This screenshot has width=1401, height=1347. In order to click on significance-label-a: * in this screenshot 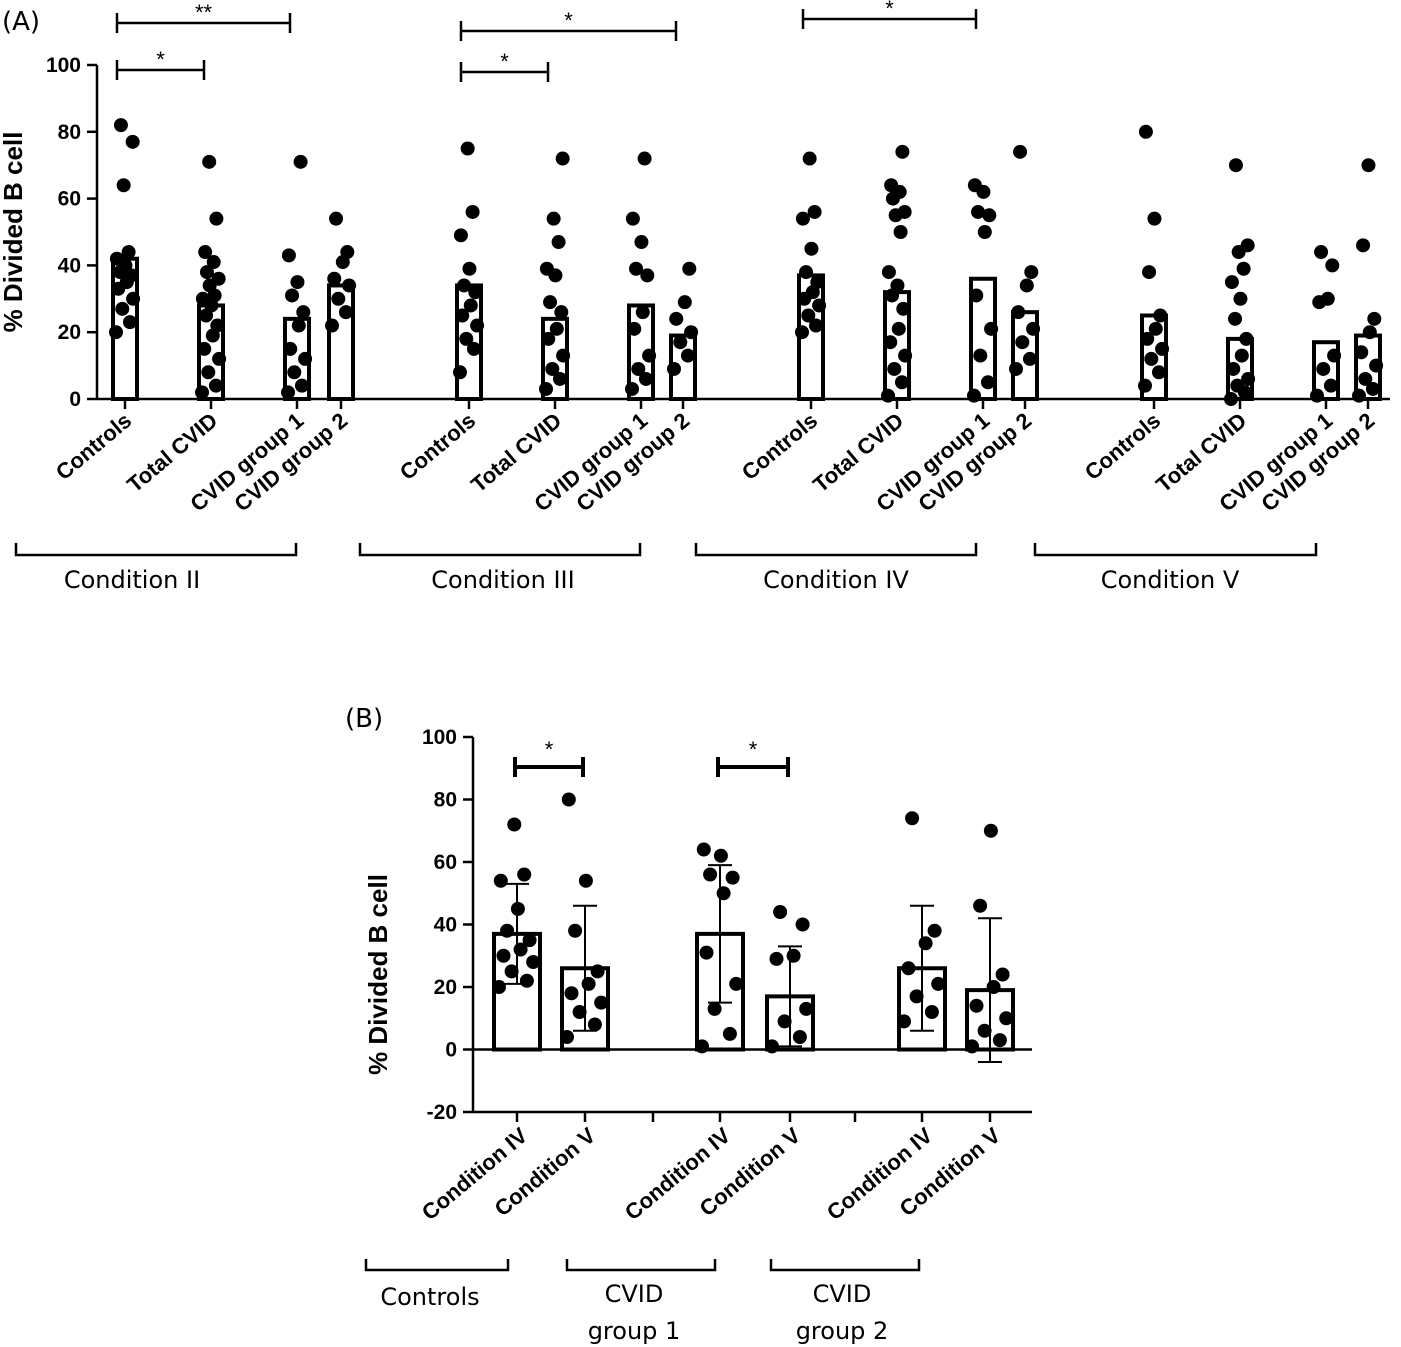, I will do `click(568, 20)`.